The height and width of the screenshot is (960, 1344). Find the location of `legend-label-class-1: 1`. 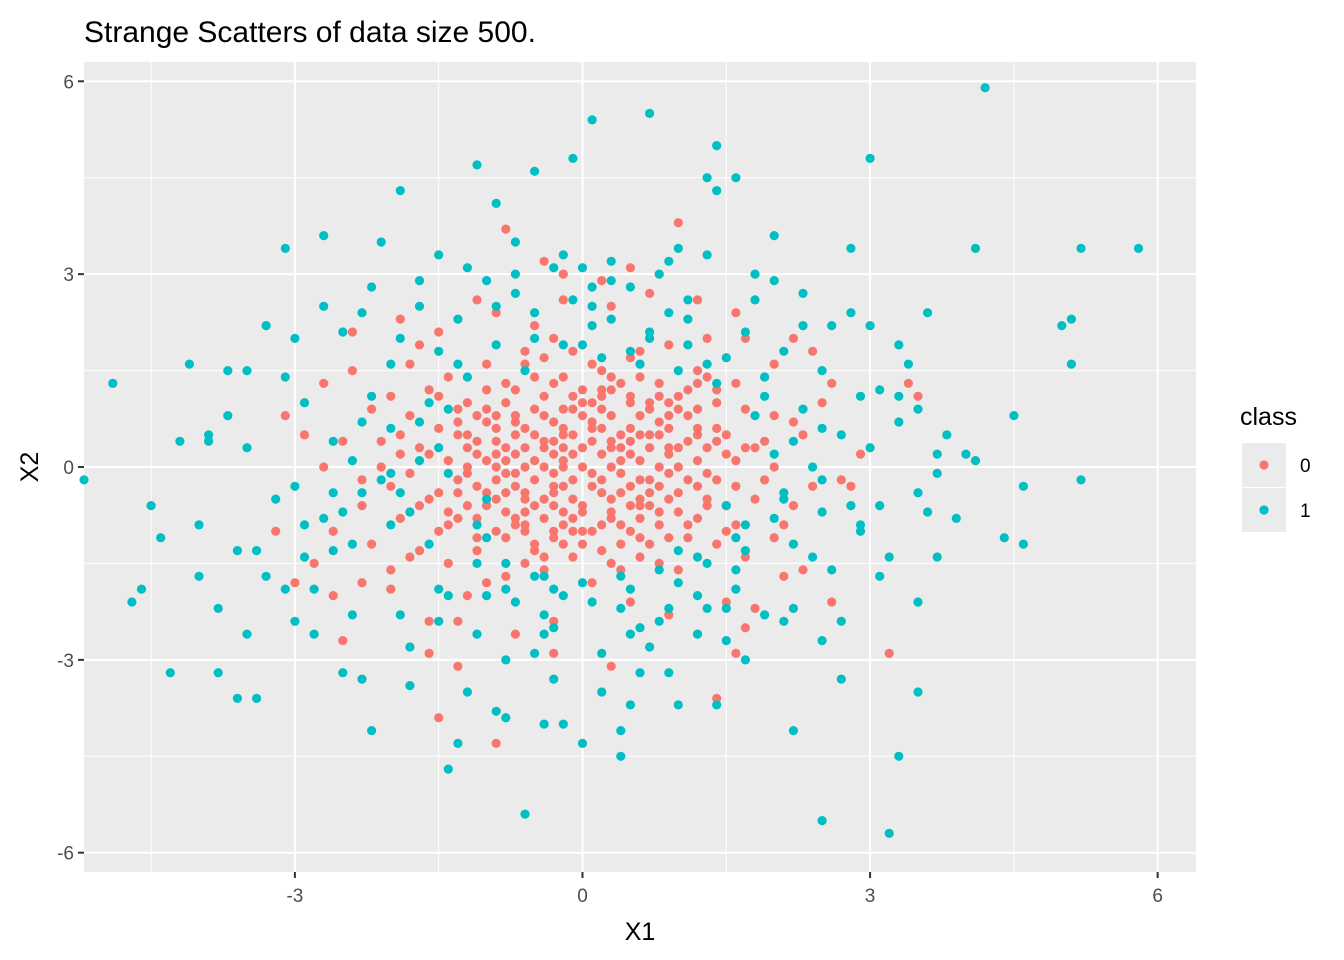

legend-label-class-1: 1 is located at coordinates (1305, 511).